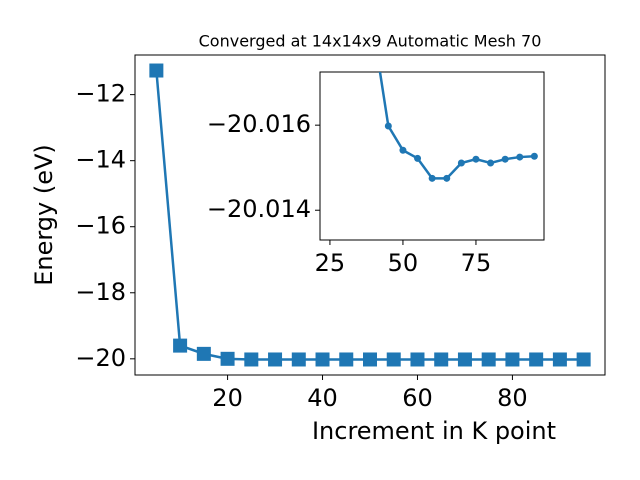 This screenshot has height=480, width=640. Describe the element at coordinates (434, 431) in the screenshot. I see `x-axis-label: Increment in K point` at that location.